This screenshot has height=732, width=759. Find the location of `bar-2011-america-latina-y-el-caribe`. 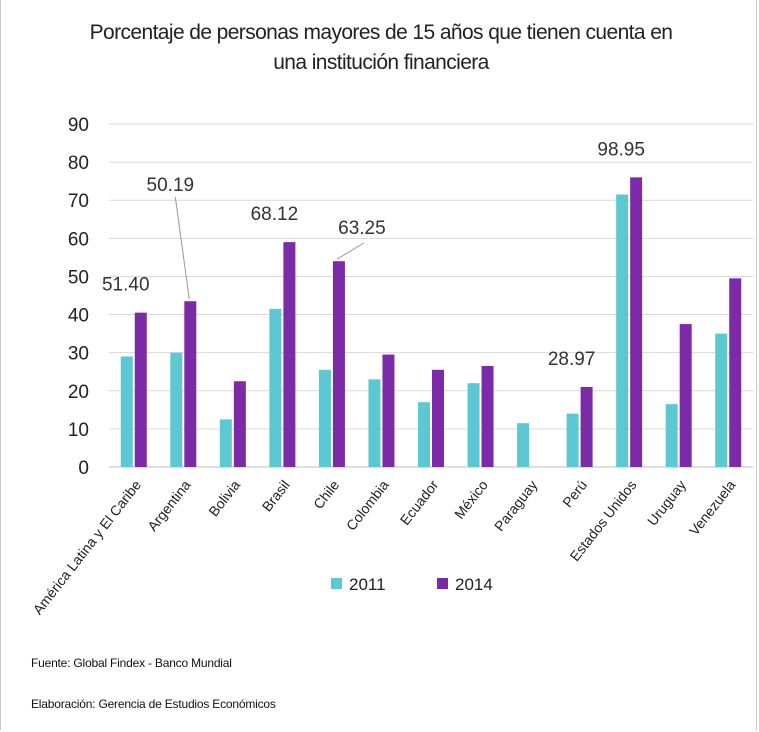

bar-2011-america-latina-y-el-caribe is located at coordinates (126, 411).